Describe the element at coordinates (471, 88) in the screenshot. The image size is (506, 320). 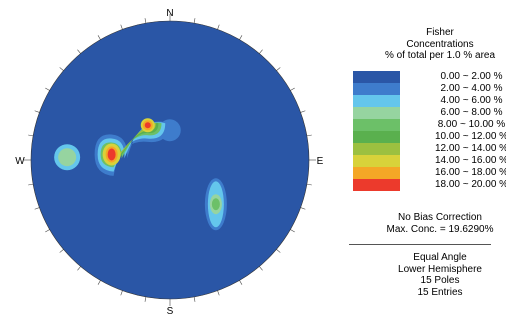
I see `legend-range-label: 2.00 ~ 4.00 %` at that location.